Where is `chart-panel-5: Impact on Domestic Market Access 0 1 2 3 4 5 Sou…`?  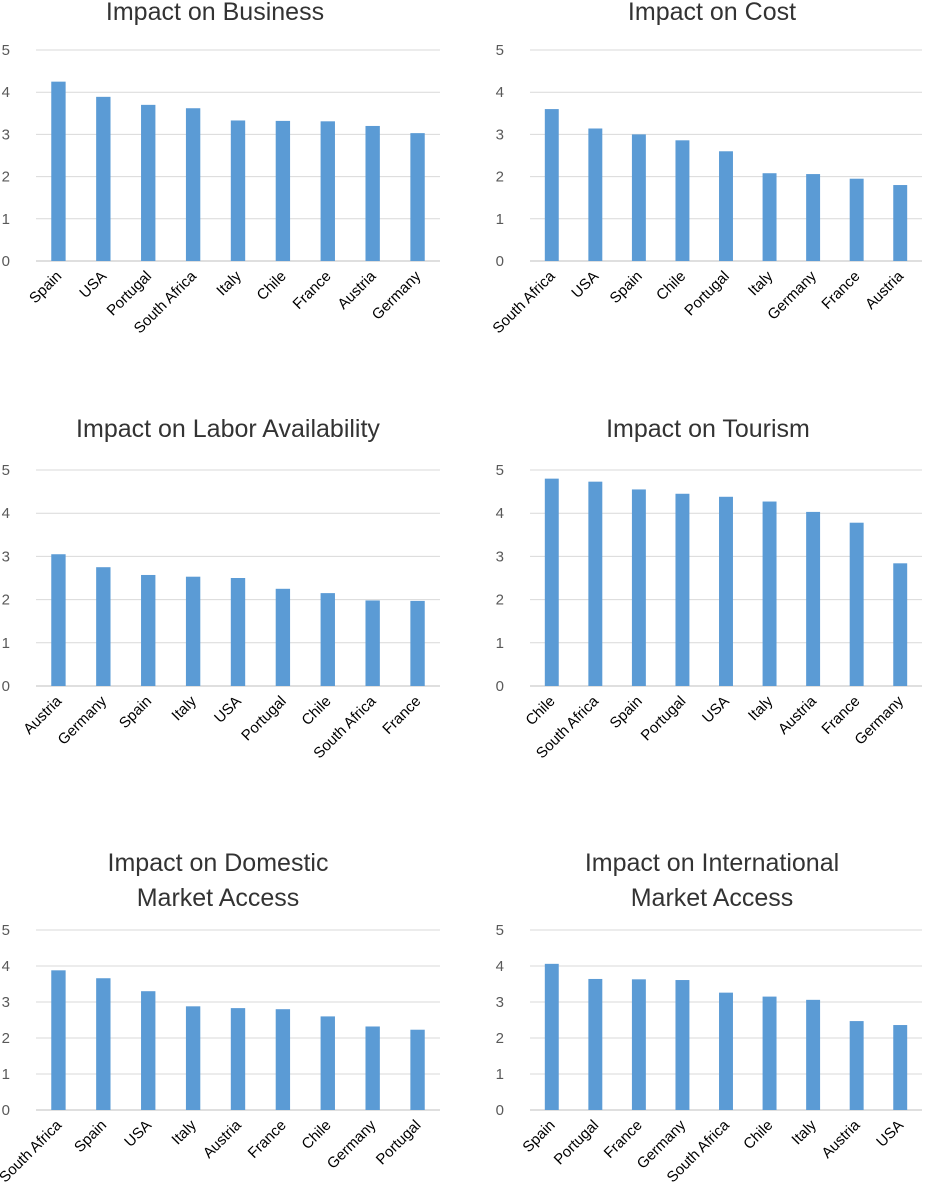
chart-panel-5: Impact on Domestic Market Access 0 1 2 3 4 5 Sou… is located at coordinates (220, 1017).